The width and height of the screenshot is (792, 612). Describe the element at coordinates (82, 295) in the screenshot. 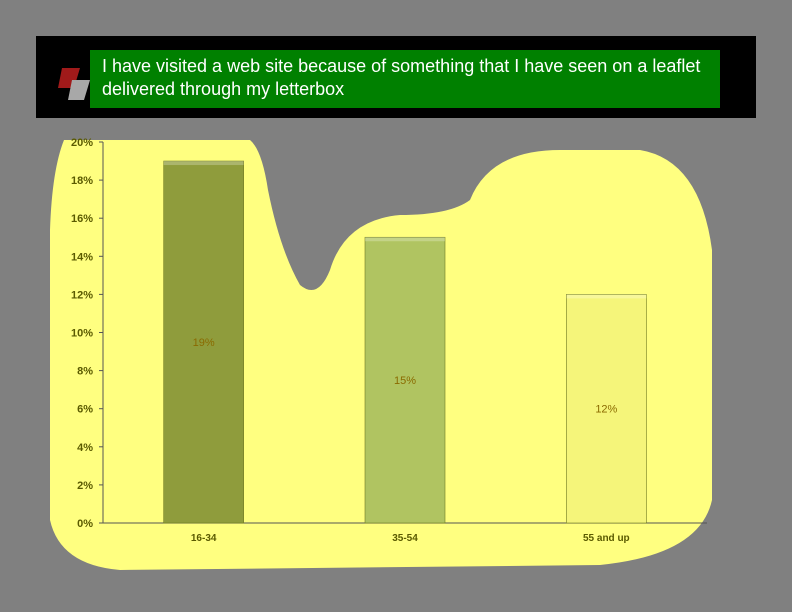

I see `y-tick-label: 12%` at that location.